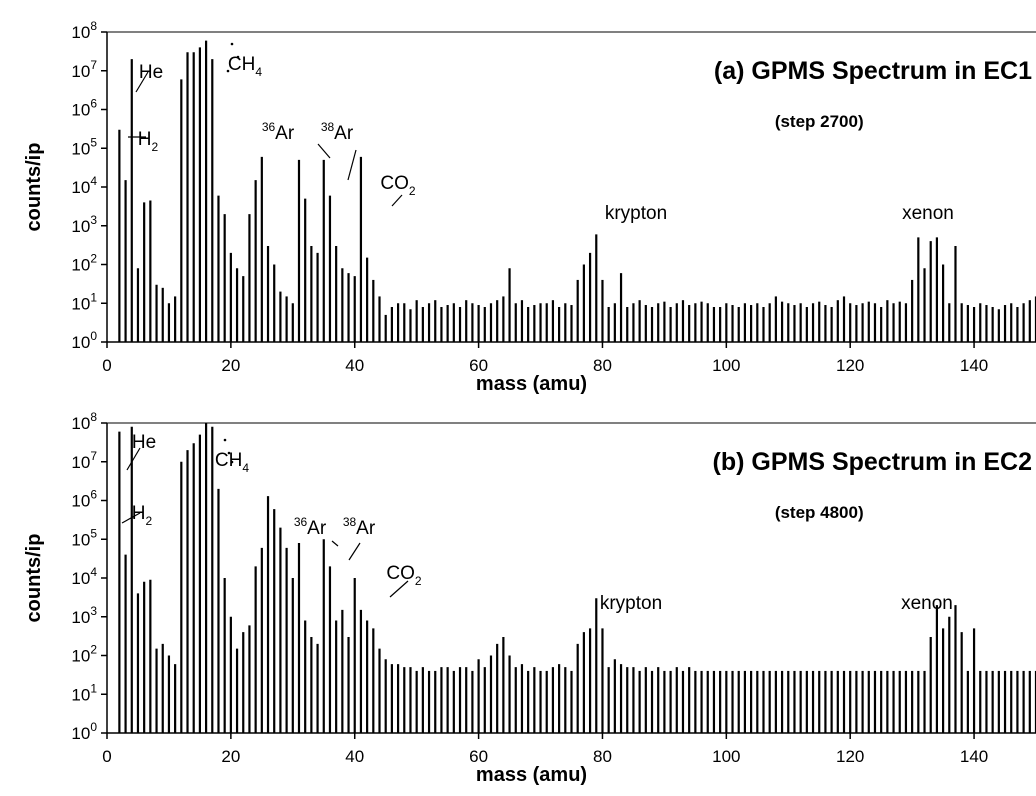  I want to click on y-tick-label: 10³, so click(84, 224).